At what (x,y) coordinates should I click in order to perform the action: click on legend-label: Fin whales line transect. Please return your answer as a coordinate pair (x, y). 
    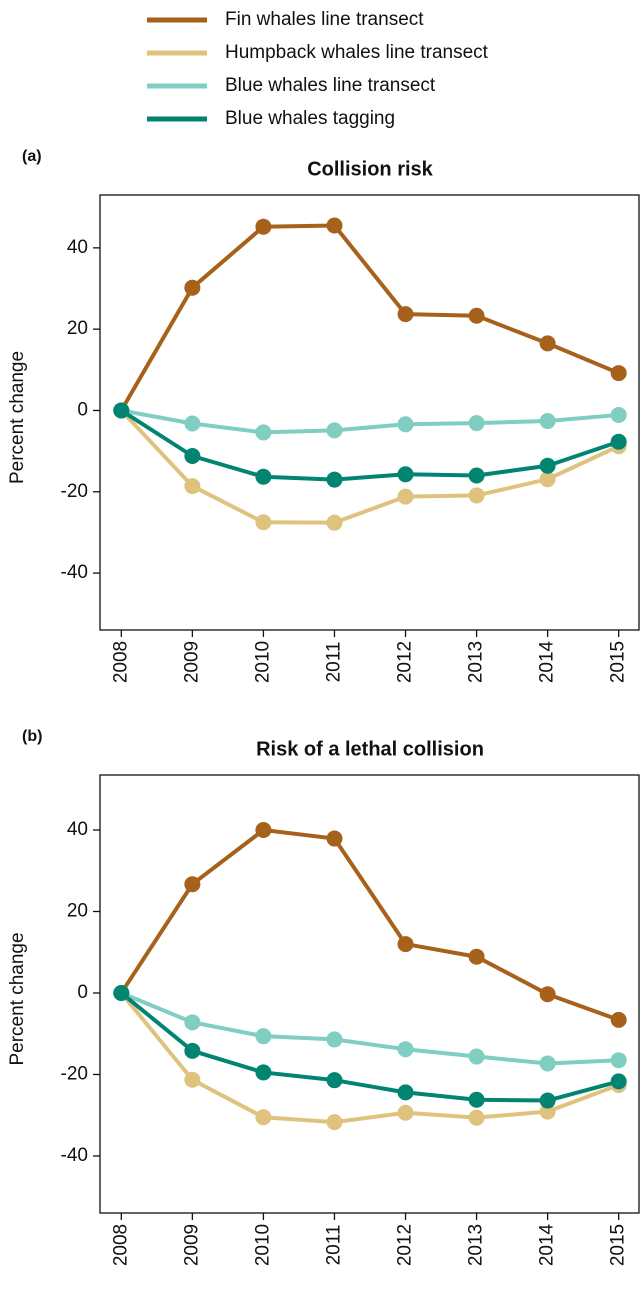
    Looking at the image, I should click on (324, 19).